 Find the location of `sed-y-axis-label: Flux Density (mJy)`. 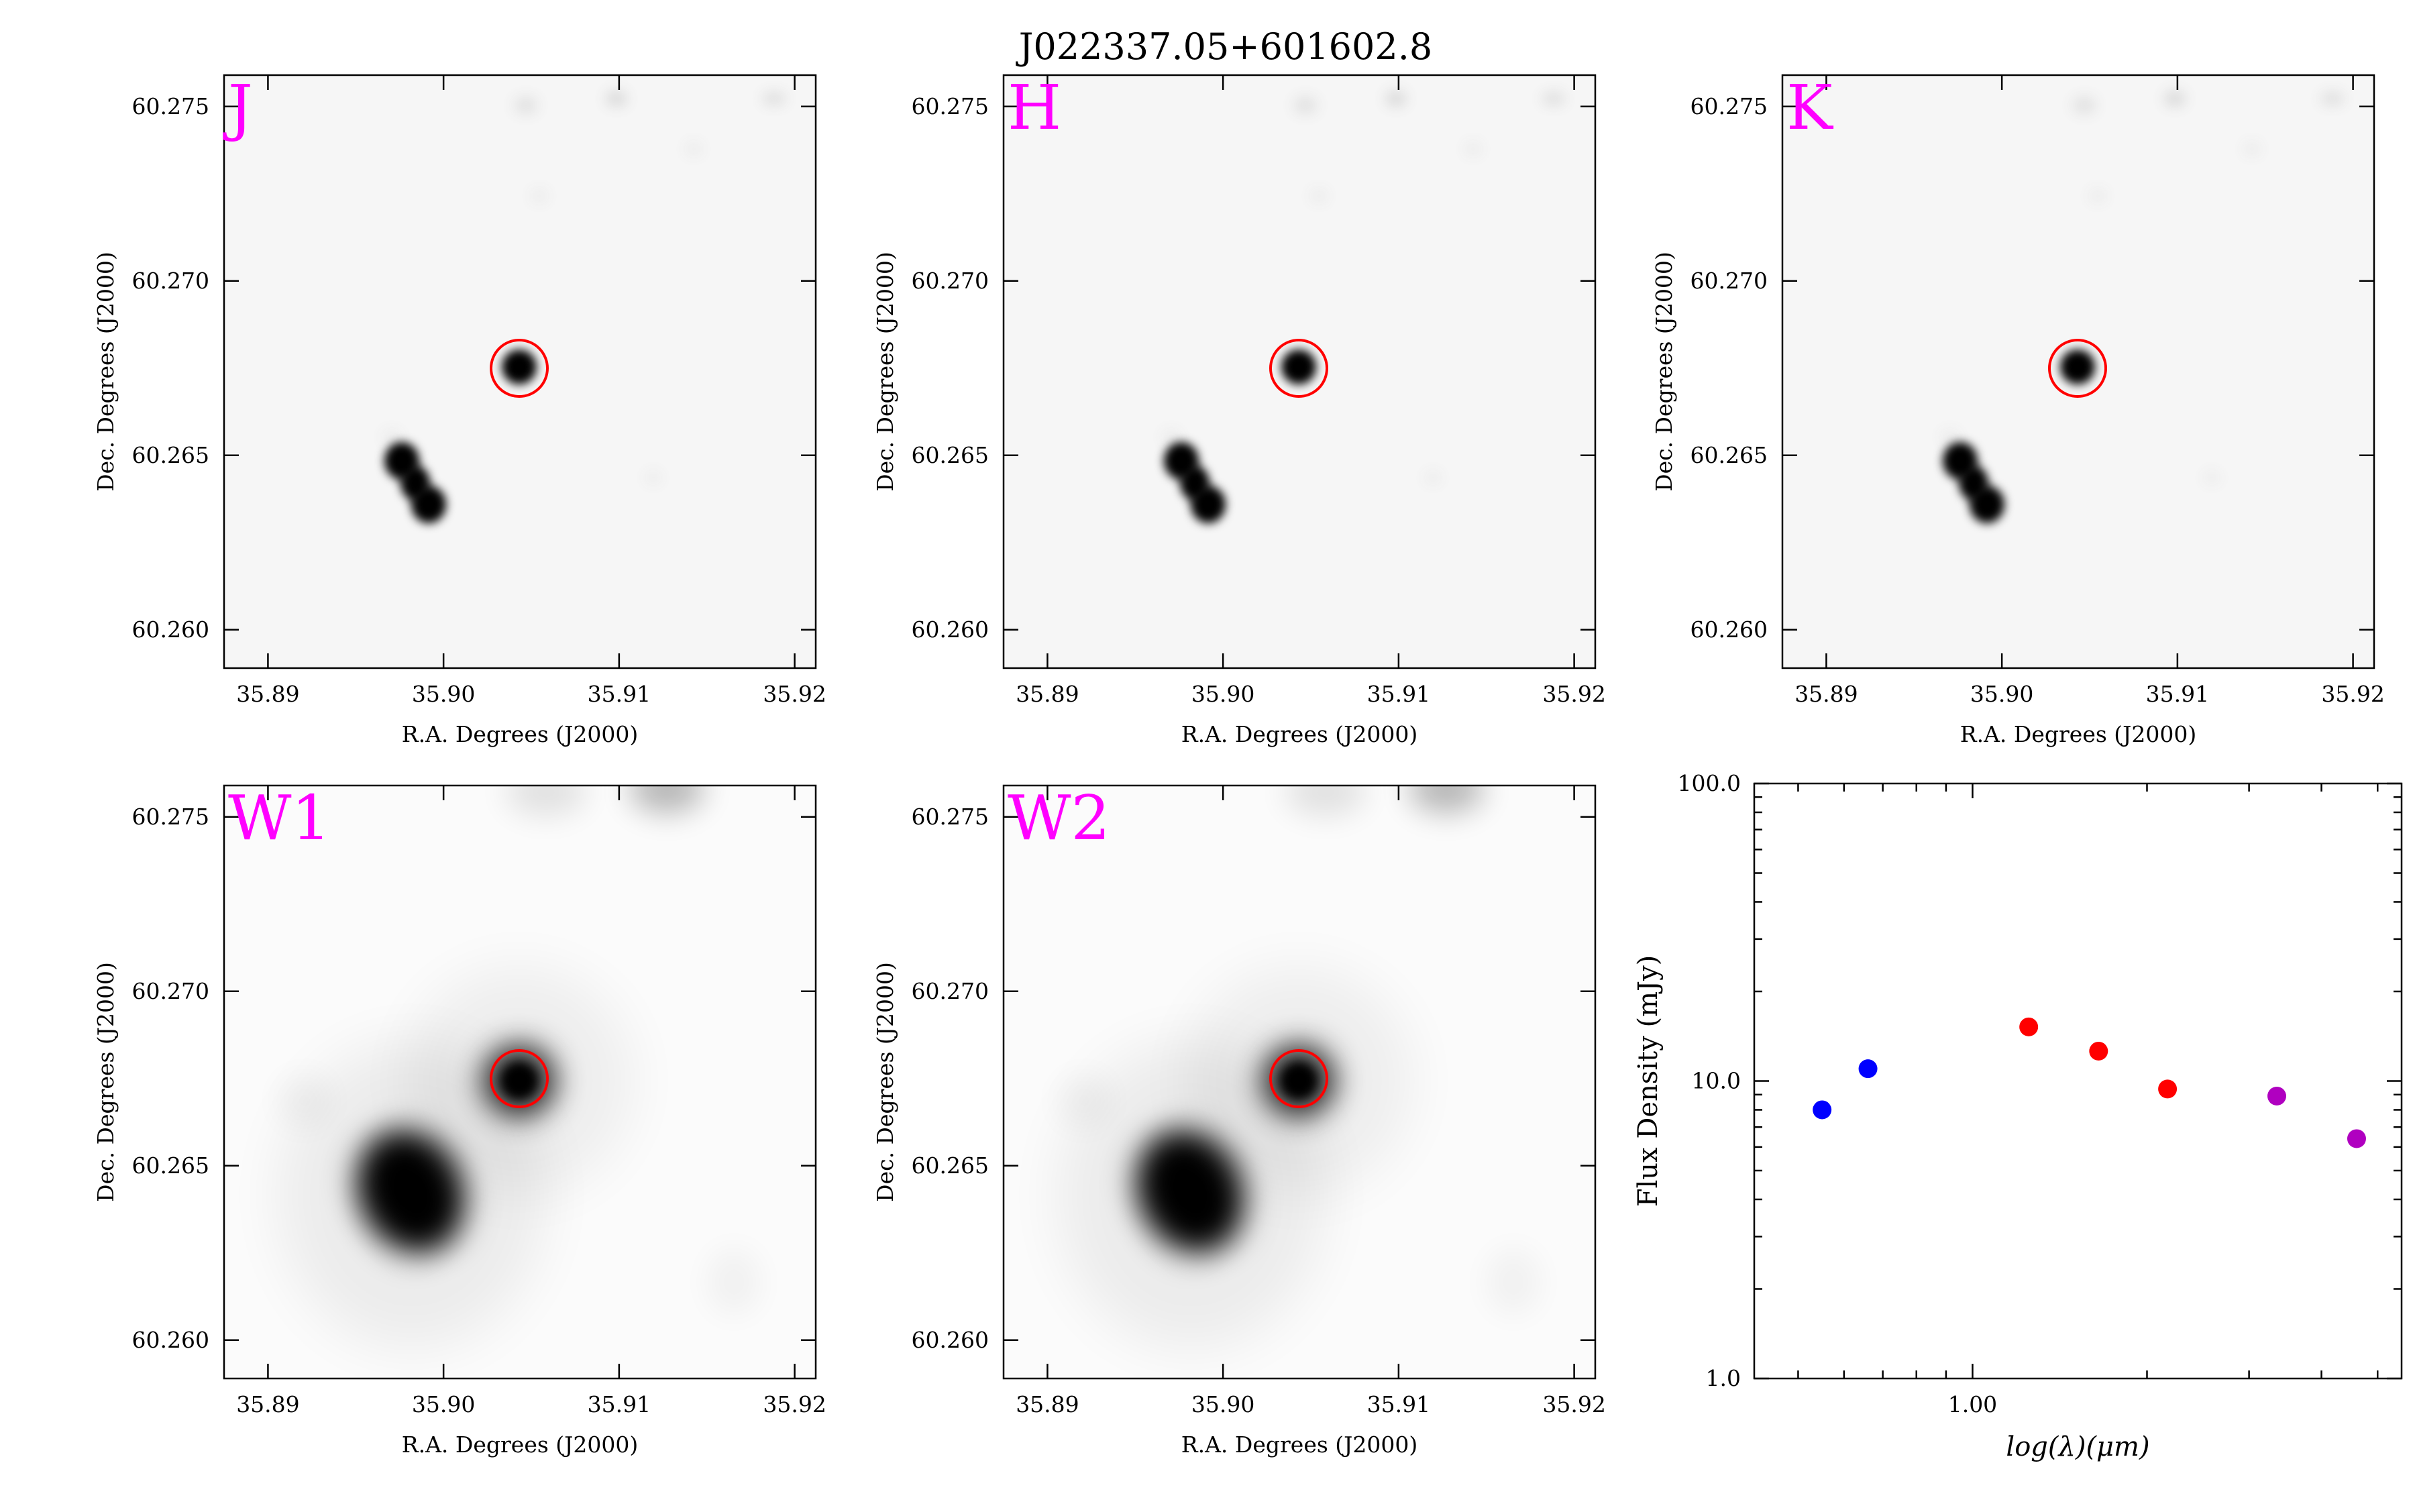

sed-y-axis-label: Flux Density (mJy) is located at coordinates (1648, 1081).